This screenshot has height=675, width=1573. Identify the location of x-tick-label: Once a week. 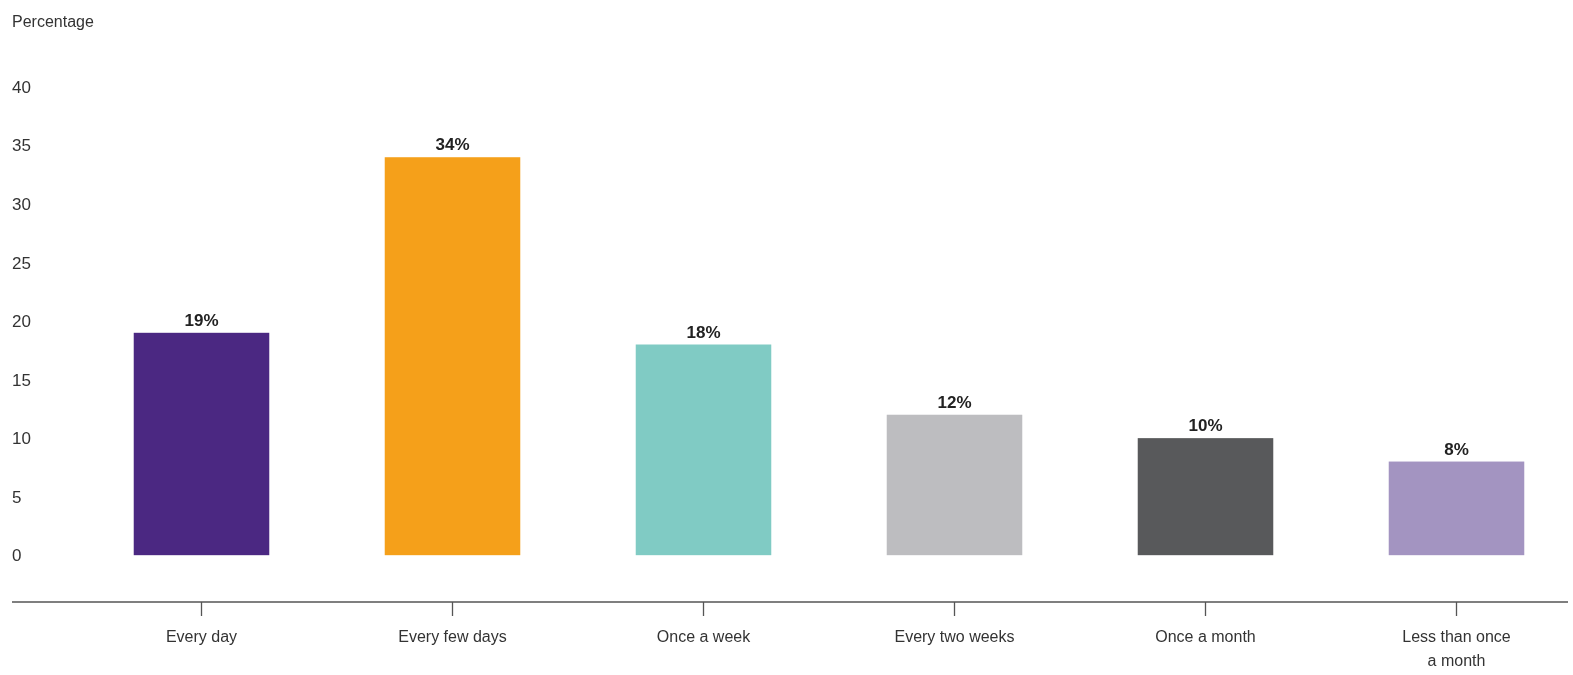
(704, 636).